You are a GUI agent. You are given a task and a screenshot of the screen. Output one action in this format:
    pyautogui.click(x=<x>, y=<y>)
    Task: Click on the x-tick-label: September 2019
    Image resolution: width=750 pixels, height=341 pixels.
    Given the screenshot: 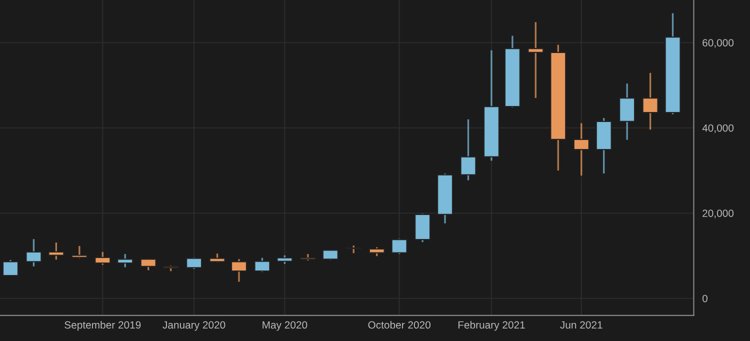 What is the action you would take?
    pyautogui.click(x=102, y=325)
    